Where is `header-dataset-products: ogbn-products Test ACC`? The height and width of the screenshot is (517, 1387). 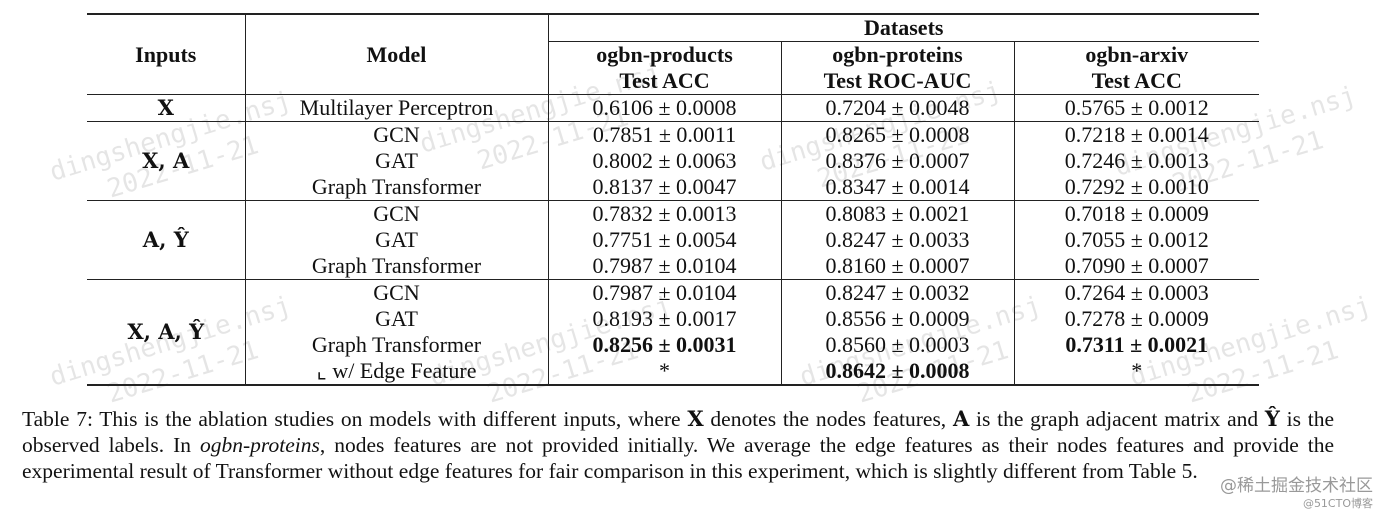
header-dataset-products: ogbn-products Test ACC is located at coordinates (665, 68).